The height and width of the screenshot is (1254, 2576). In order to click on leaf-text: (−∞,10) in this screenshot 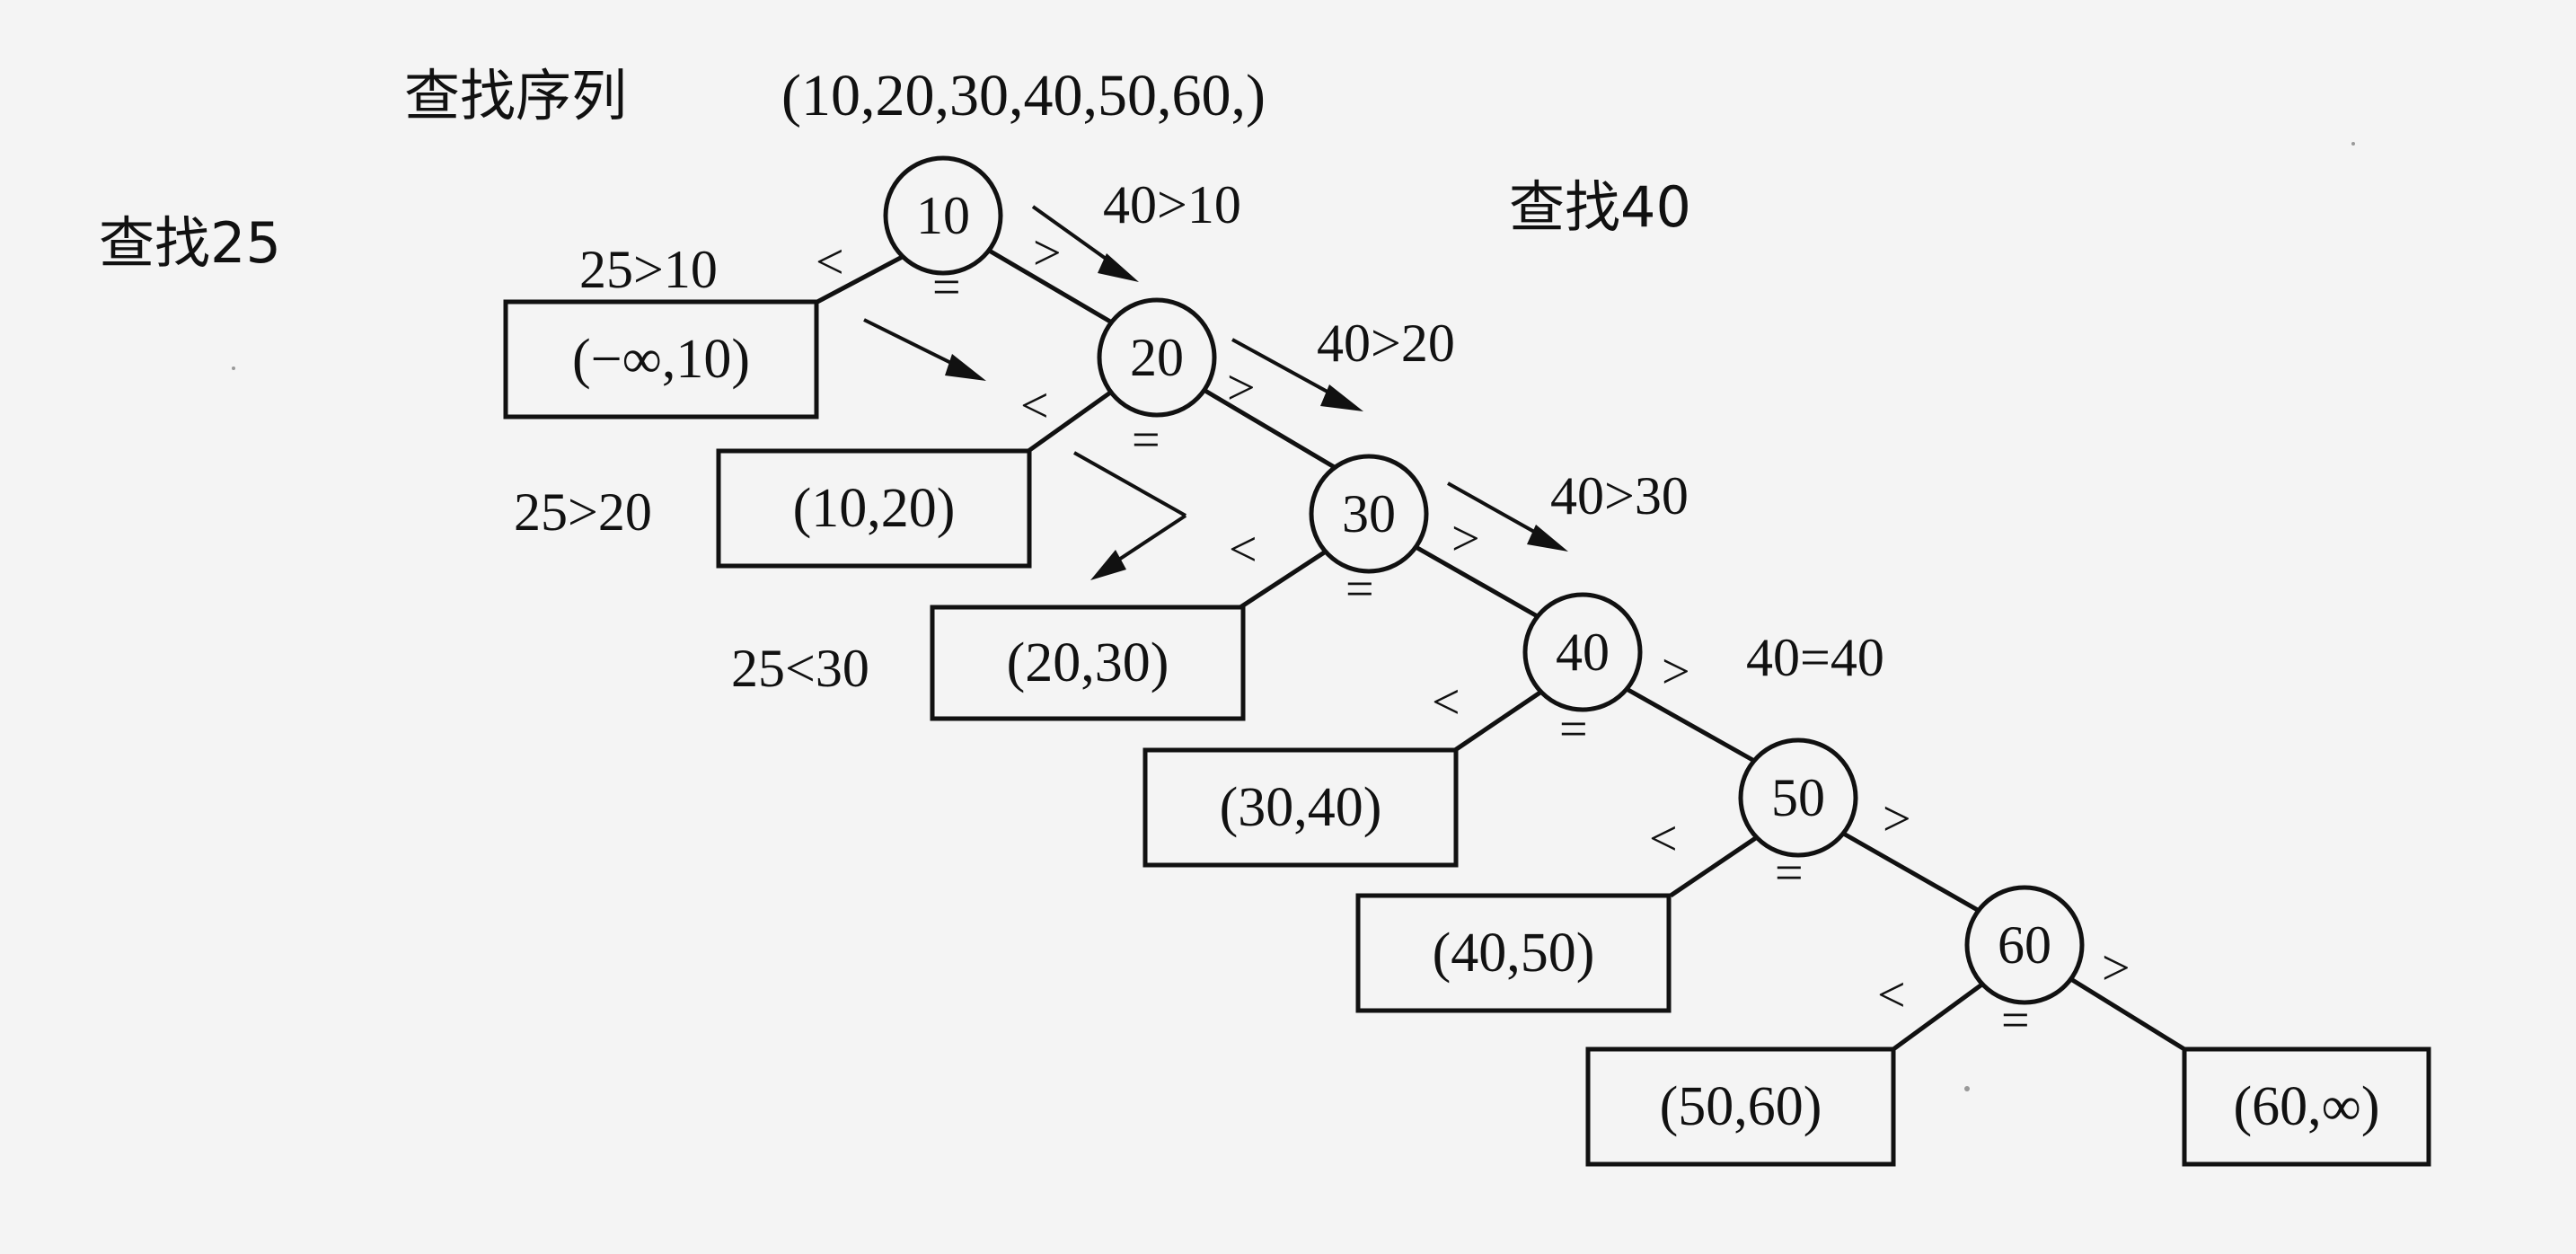, I will do `click(661, 359)`.